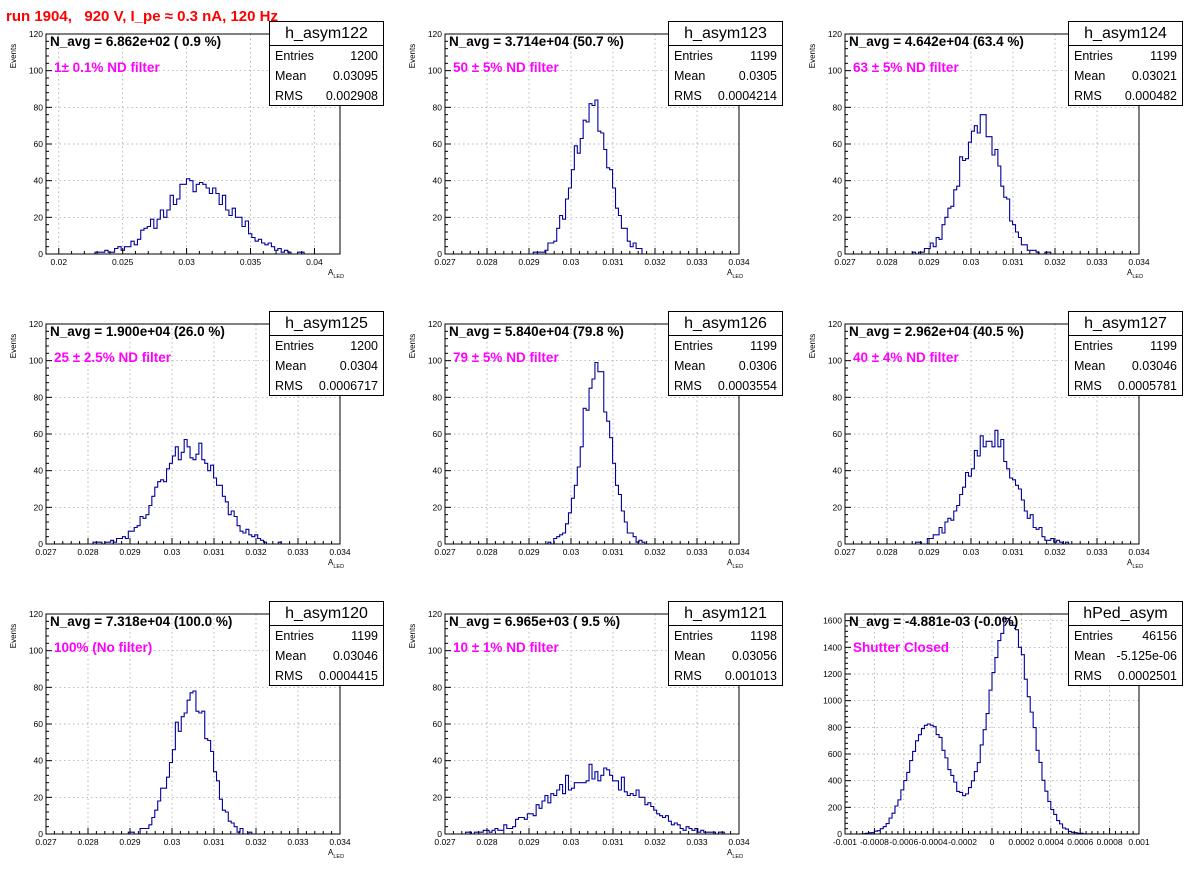  Describe the element at coordinates (536, 41) in the screenshot. I see `n-avg-annotation: N_avg = 3.714e+04 (50.7 %)` at that location.